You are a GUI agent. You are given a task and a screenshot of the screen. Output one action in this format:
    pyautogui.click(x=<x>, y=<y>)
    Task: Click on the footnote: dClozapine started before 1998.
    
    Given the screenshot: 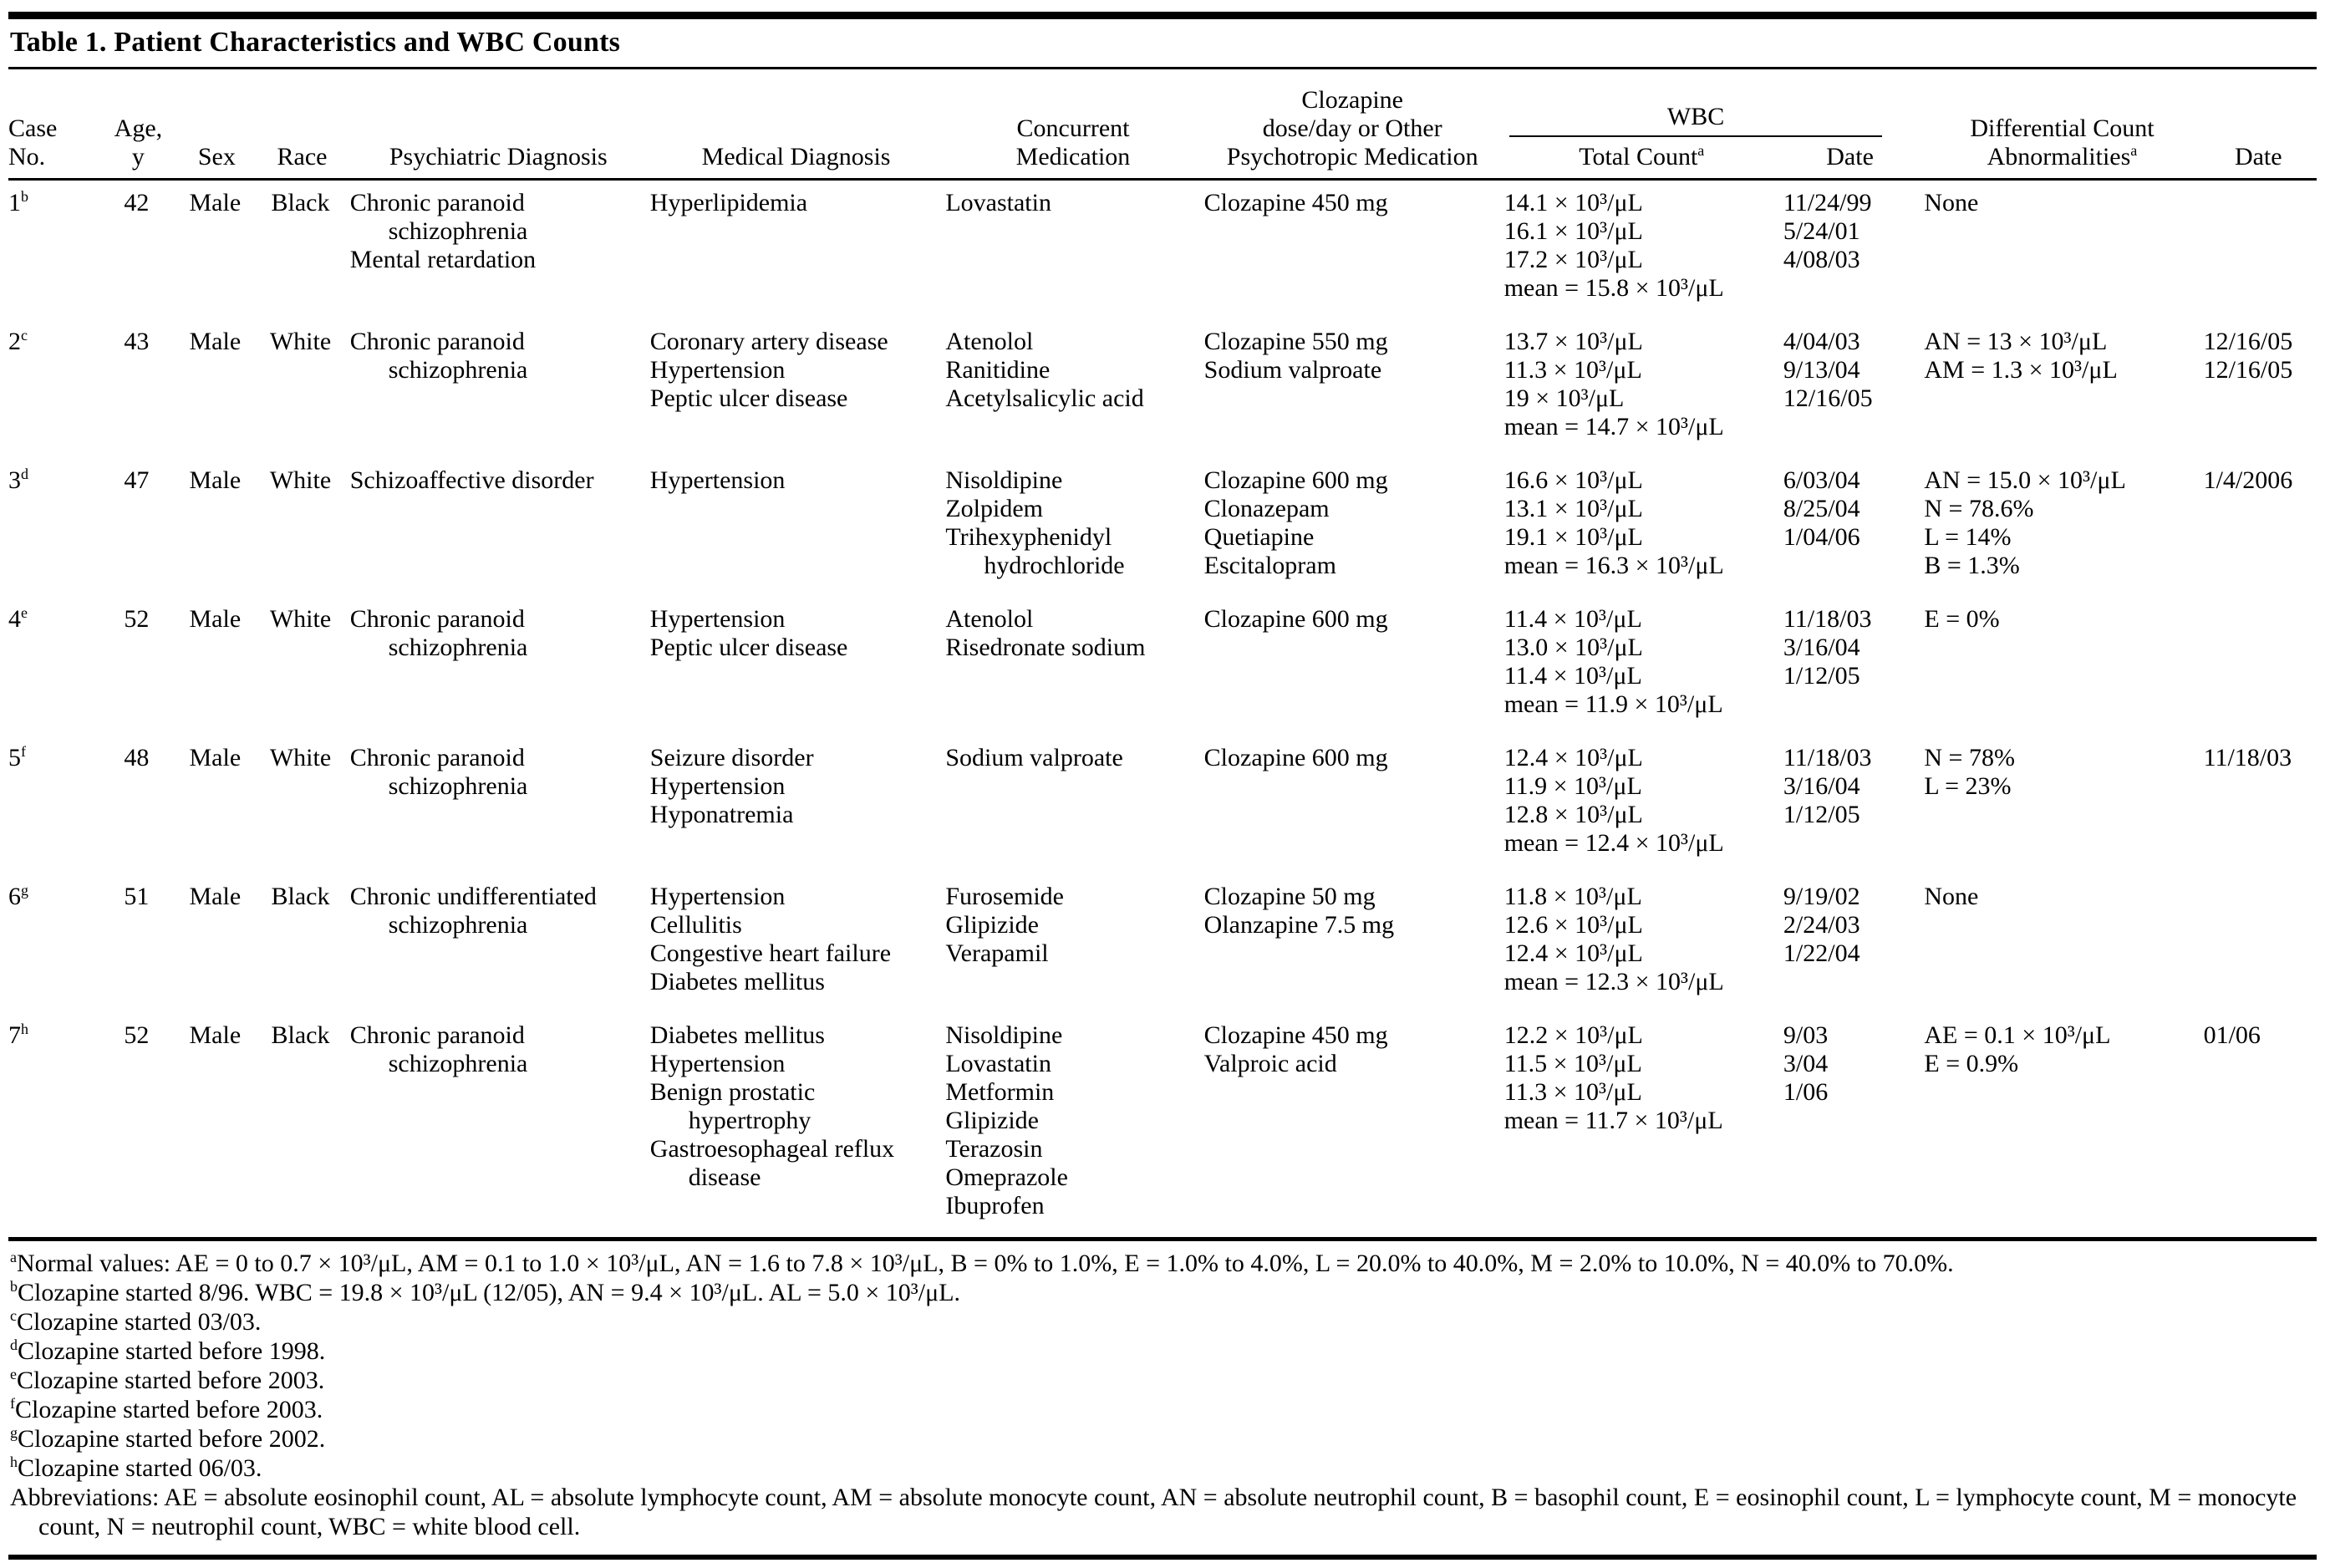 What is the action you would take?
    pyautogui.click(x=1162, y=1351)
    